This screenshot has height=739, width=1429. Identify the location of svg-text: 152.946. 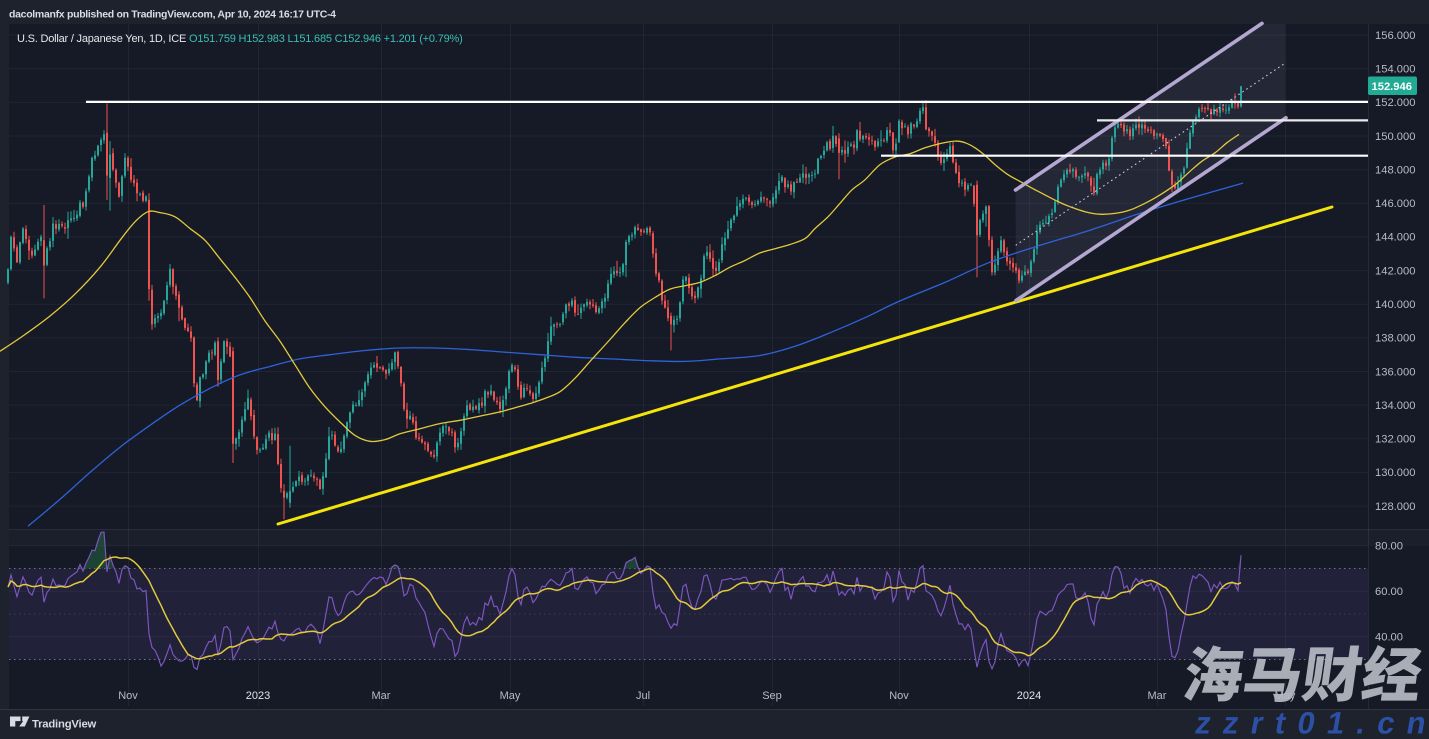
(1392, 87).